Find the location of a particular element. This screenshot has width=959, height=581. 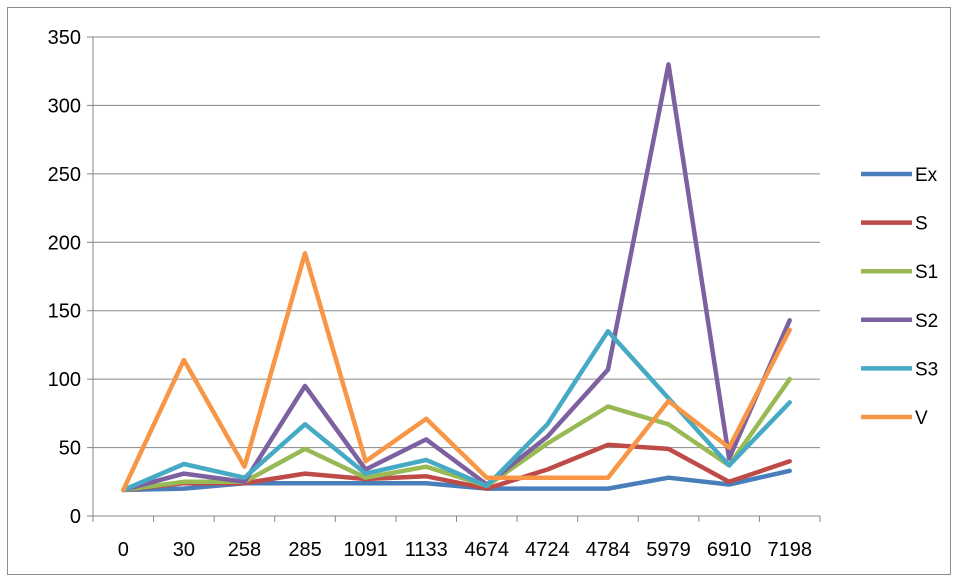

x-tick-label: 4784 is located at coordinates (608, 550).